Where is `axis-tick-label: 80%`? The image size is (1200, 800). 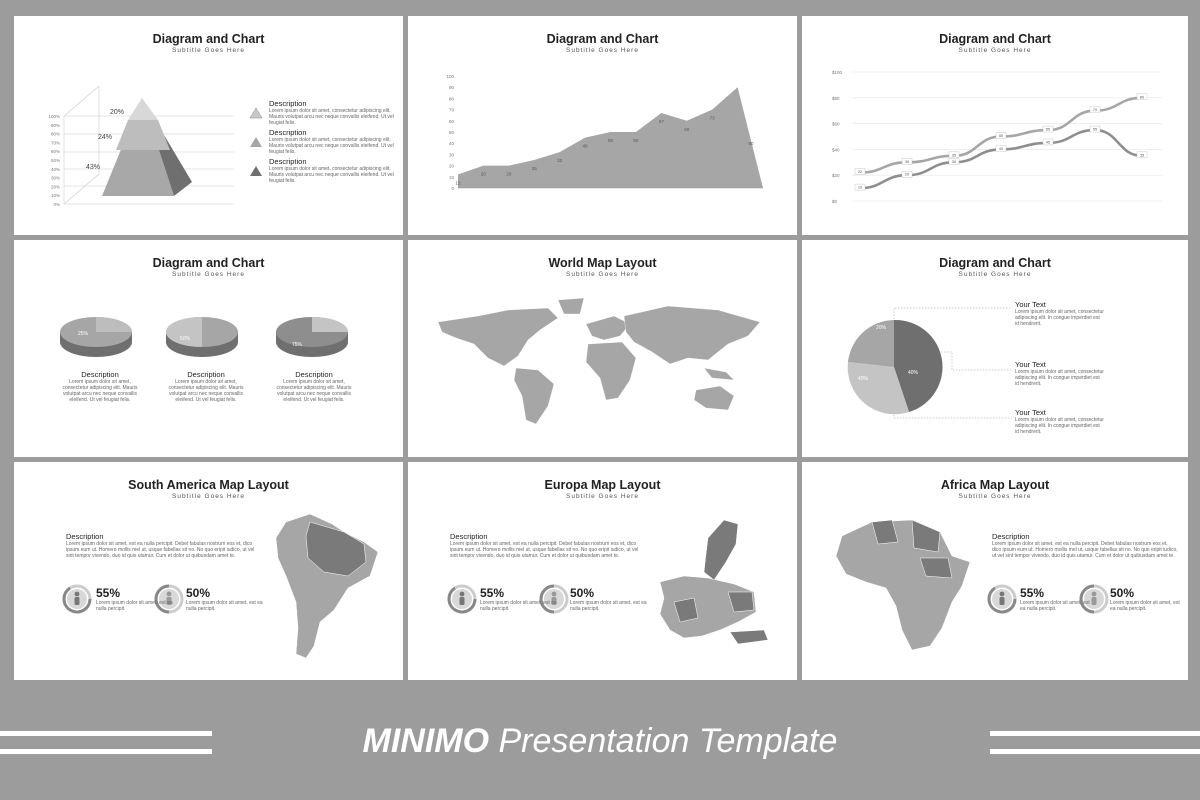
axis-tick-label: 80% is located at coordinates (55, 134).